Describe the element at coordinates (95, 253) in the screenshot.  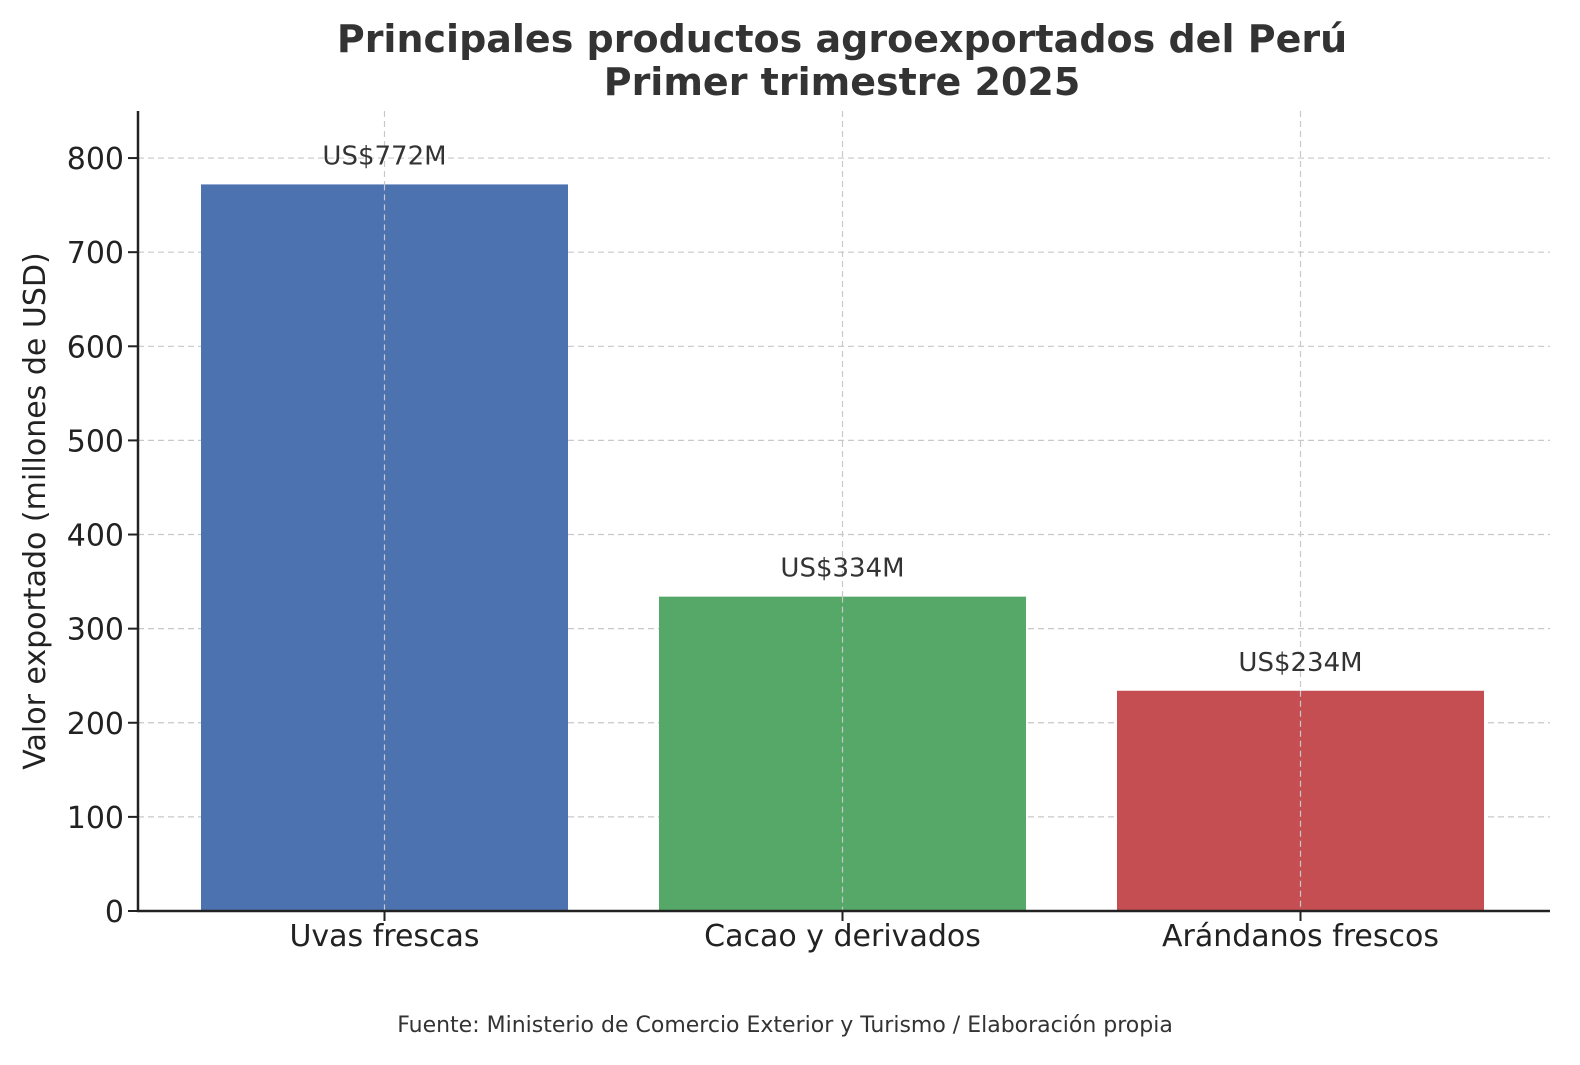
I see `y-tick-label: 700` at that location.